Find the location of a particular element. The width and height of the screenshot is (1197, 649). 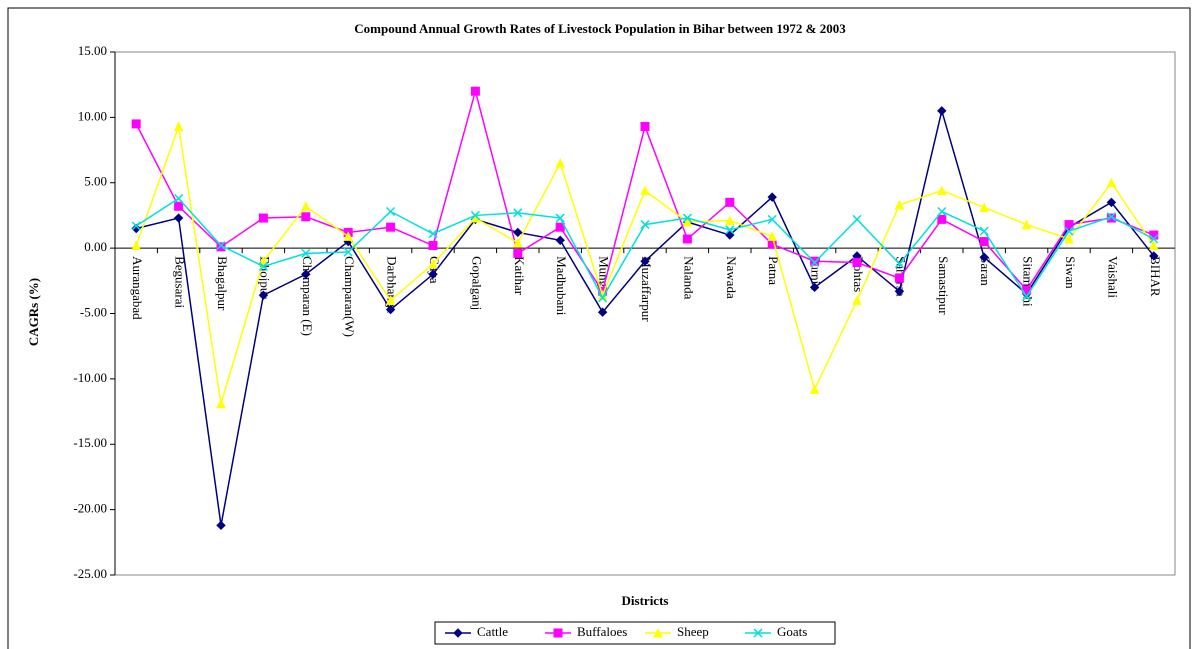

x-tick-label: Madhubani is located at coordinates (561, 286).